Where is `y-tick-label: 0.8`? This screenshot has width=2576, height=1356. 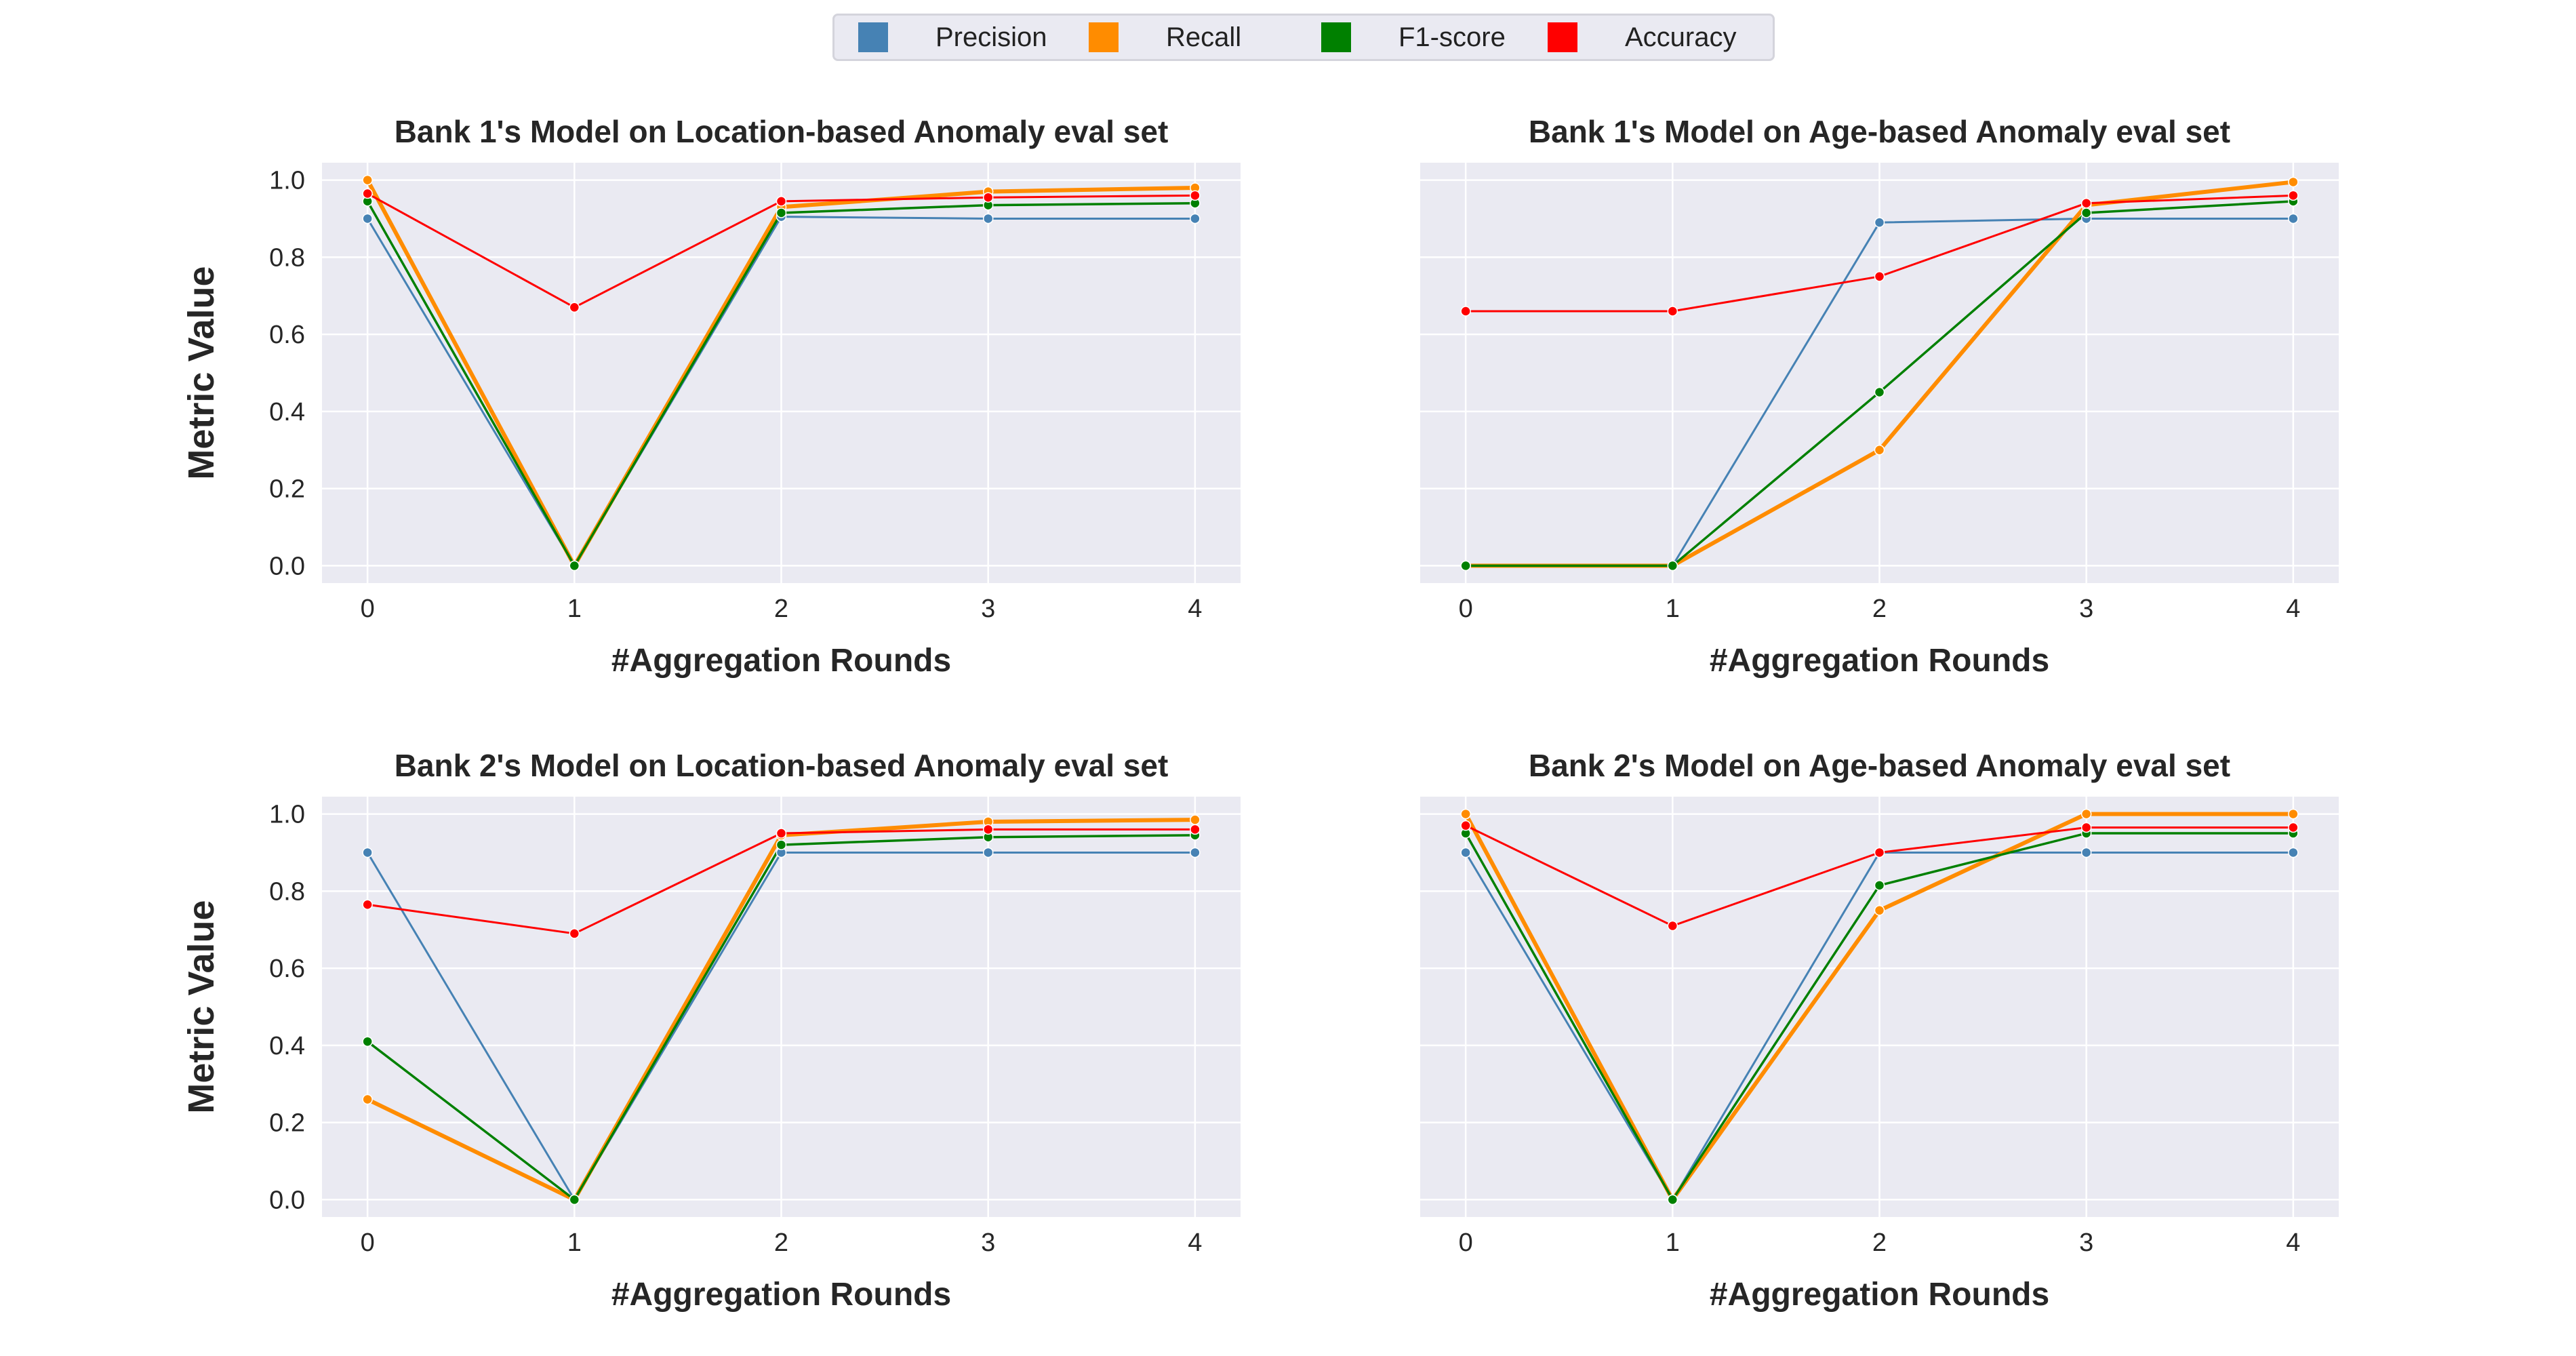 y-tick-label: 0.8 is located at coordinates (287, 257).